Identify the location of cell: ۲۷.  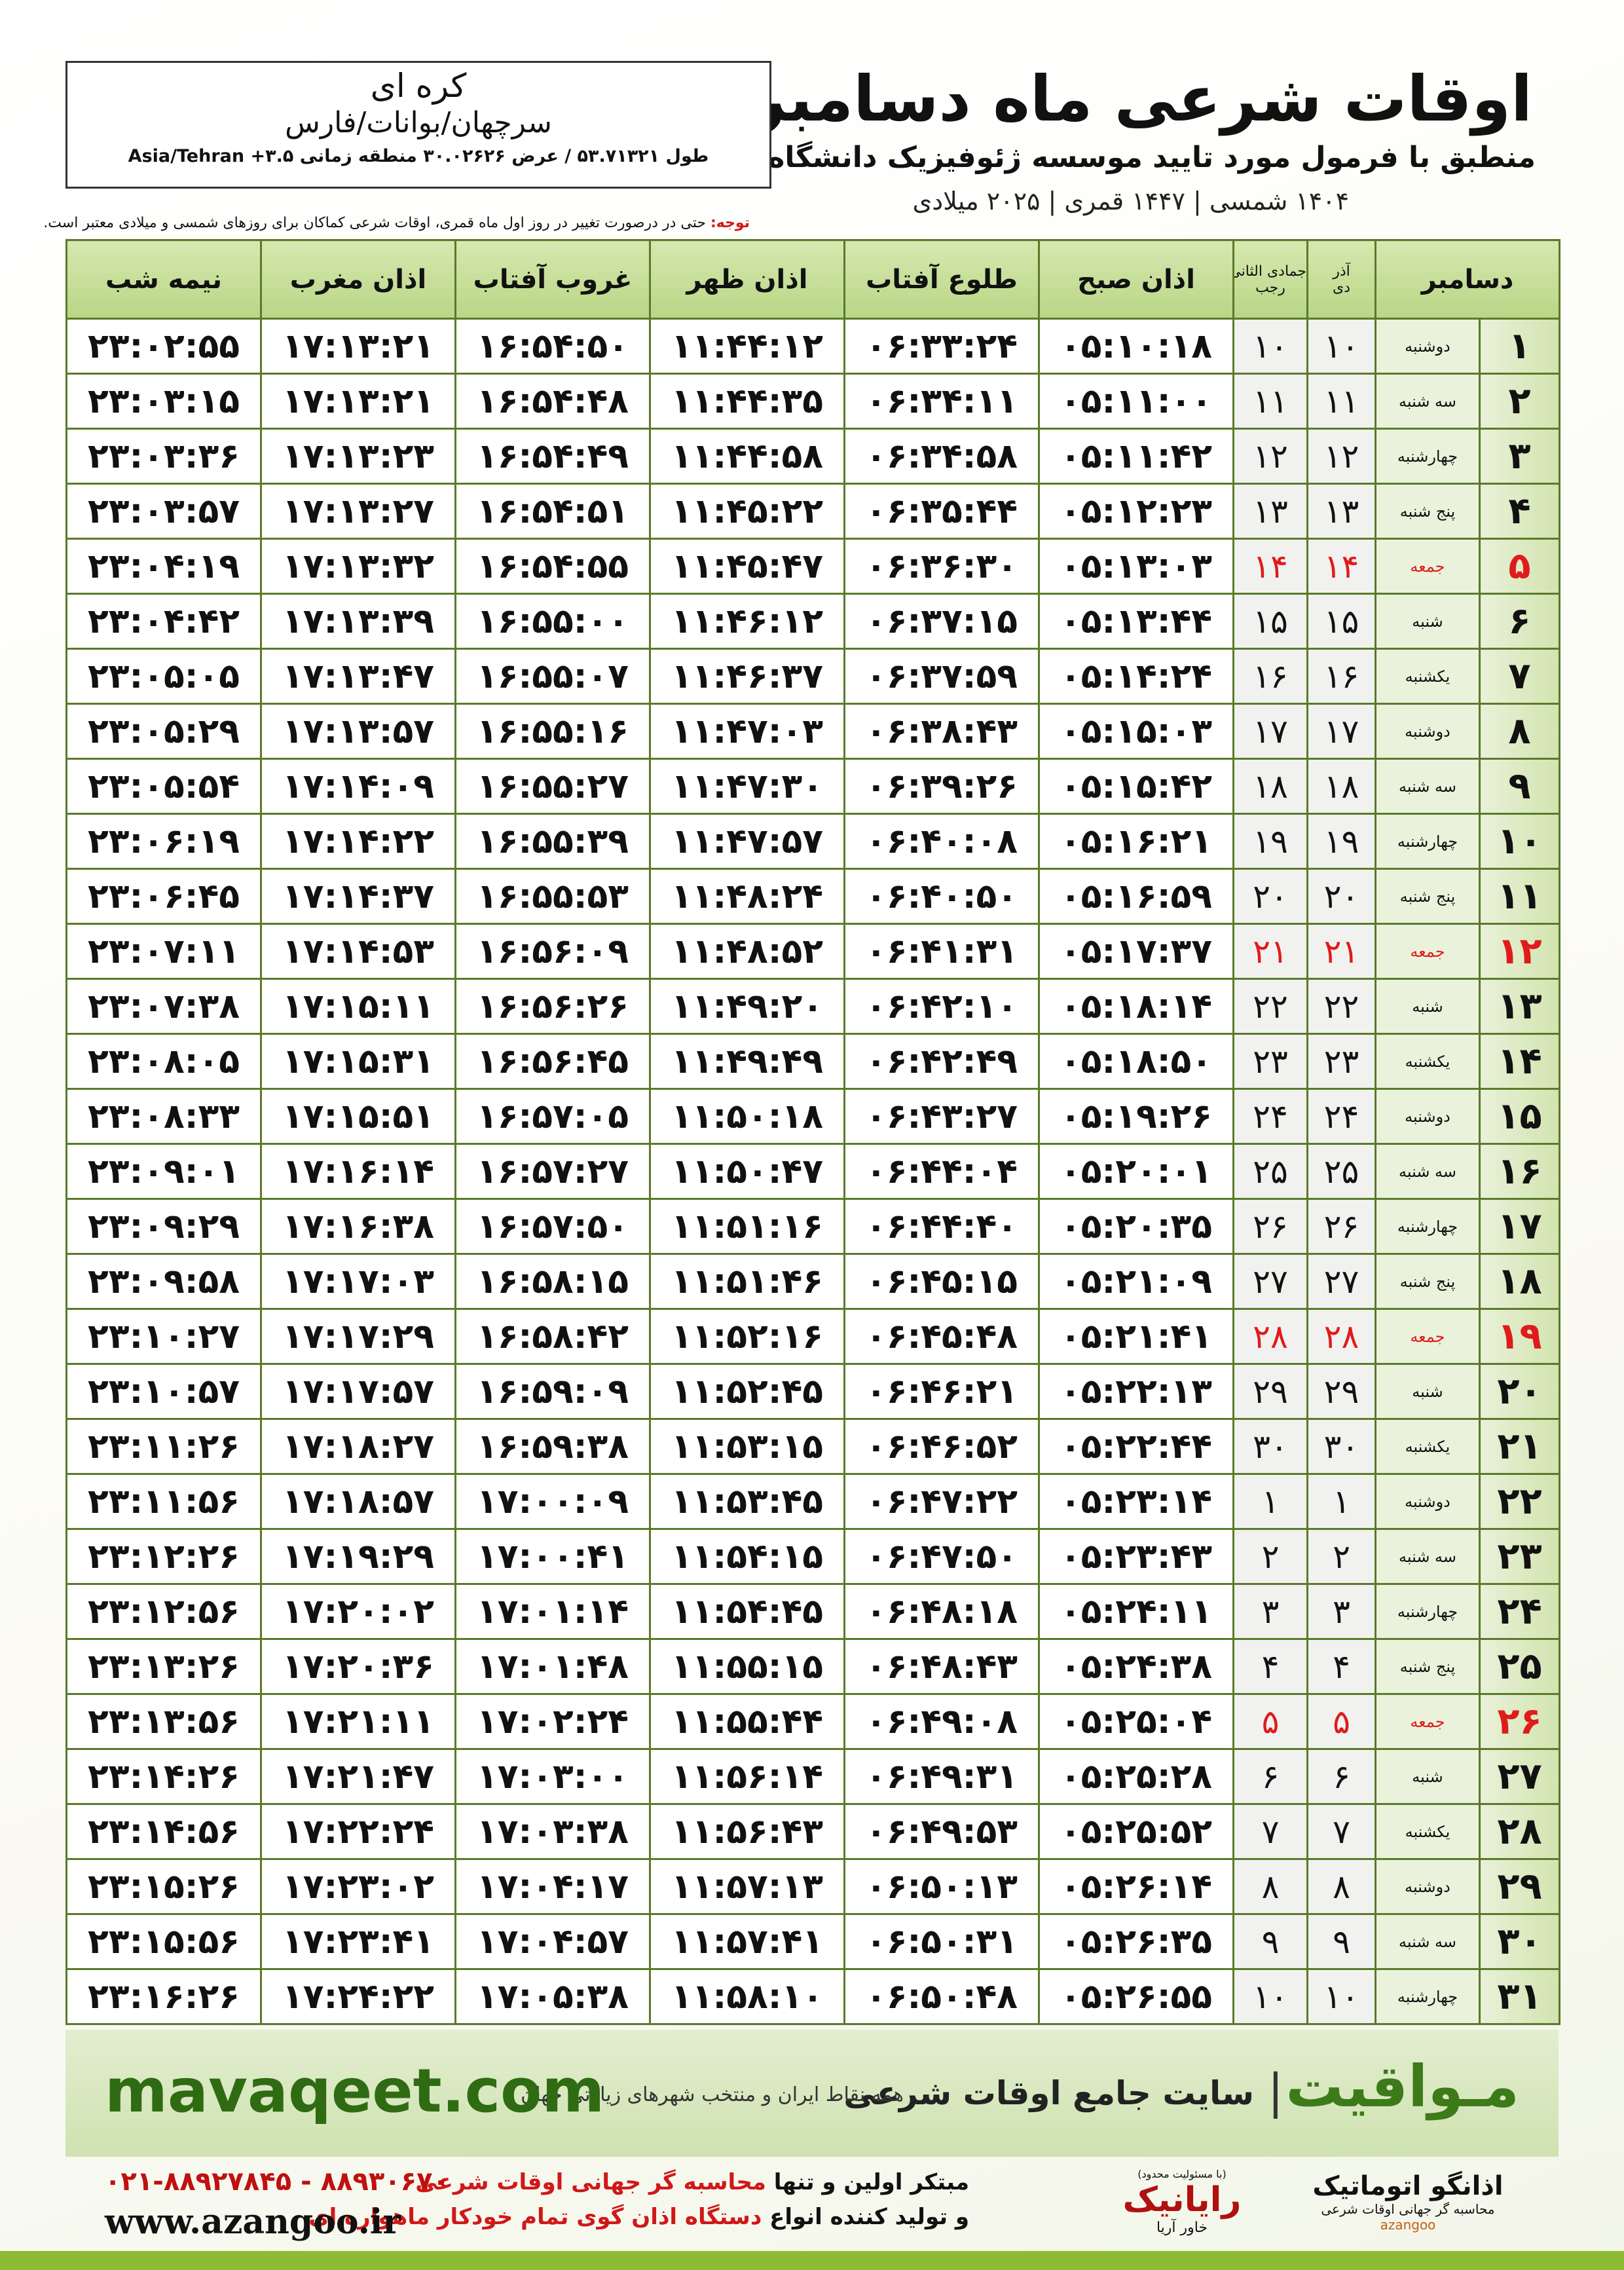
(1341, 1281).